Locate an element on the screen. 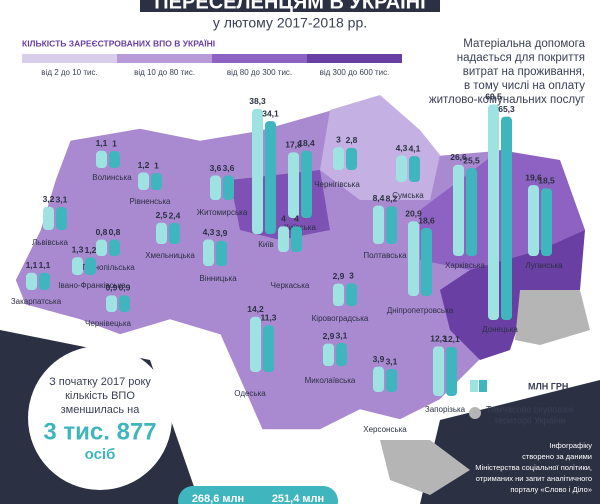 The image size is (600, 504). value-label: 17,8 is located at coordinates (293, 145).